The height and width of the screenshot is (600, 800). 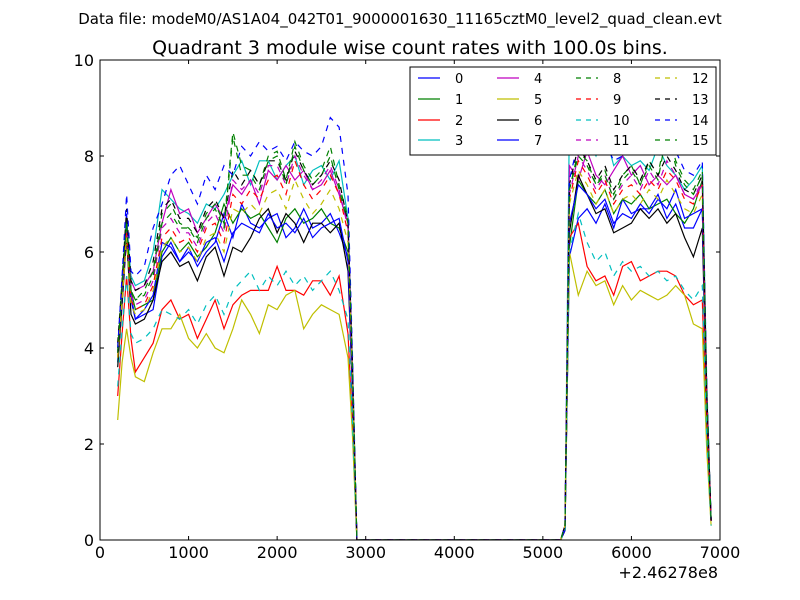 I want to click on legend-label: 7, so click(x=538, y=141).